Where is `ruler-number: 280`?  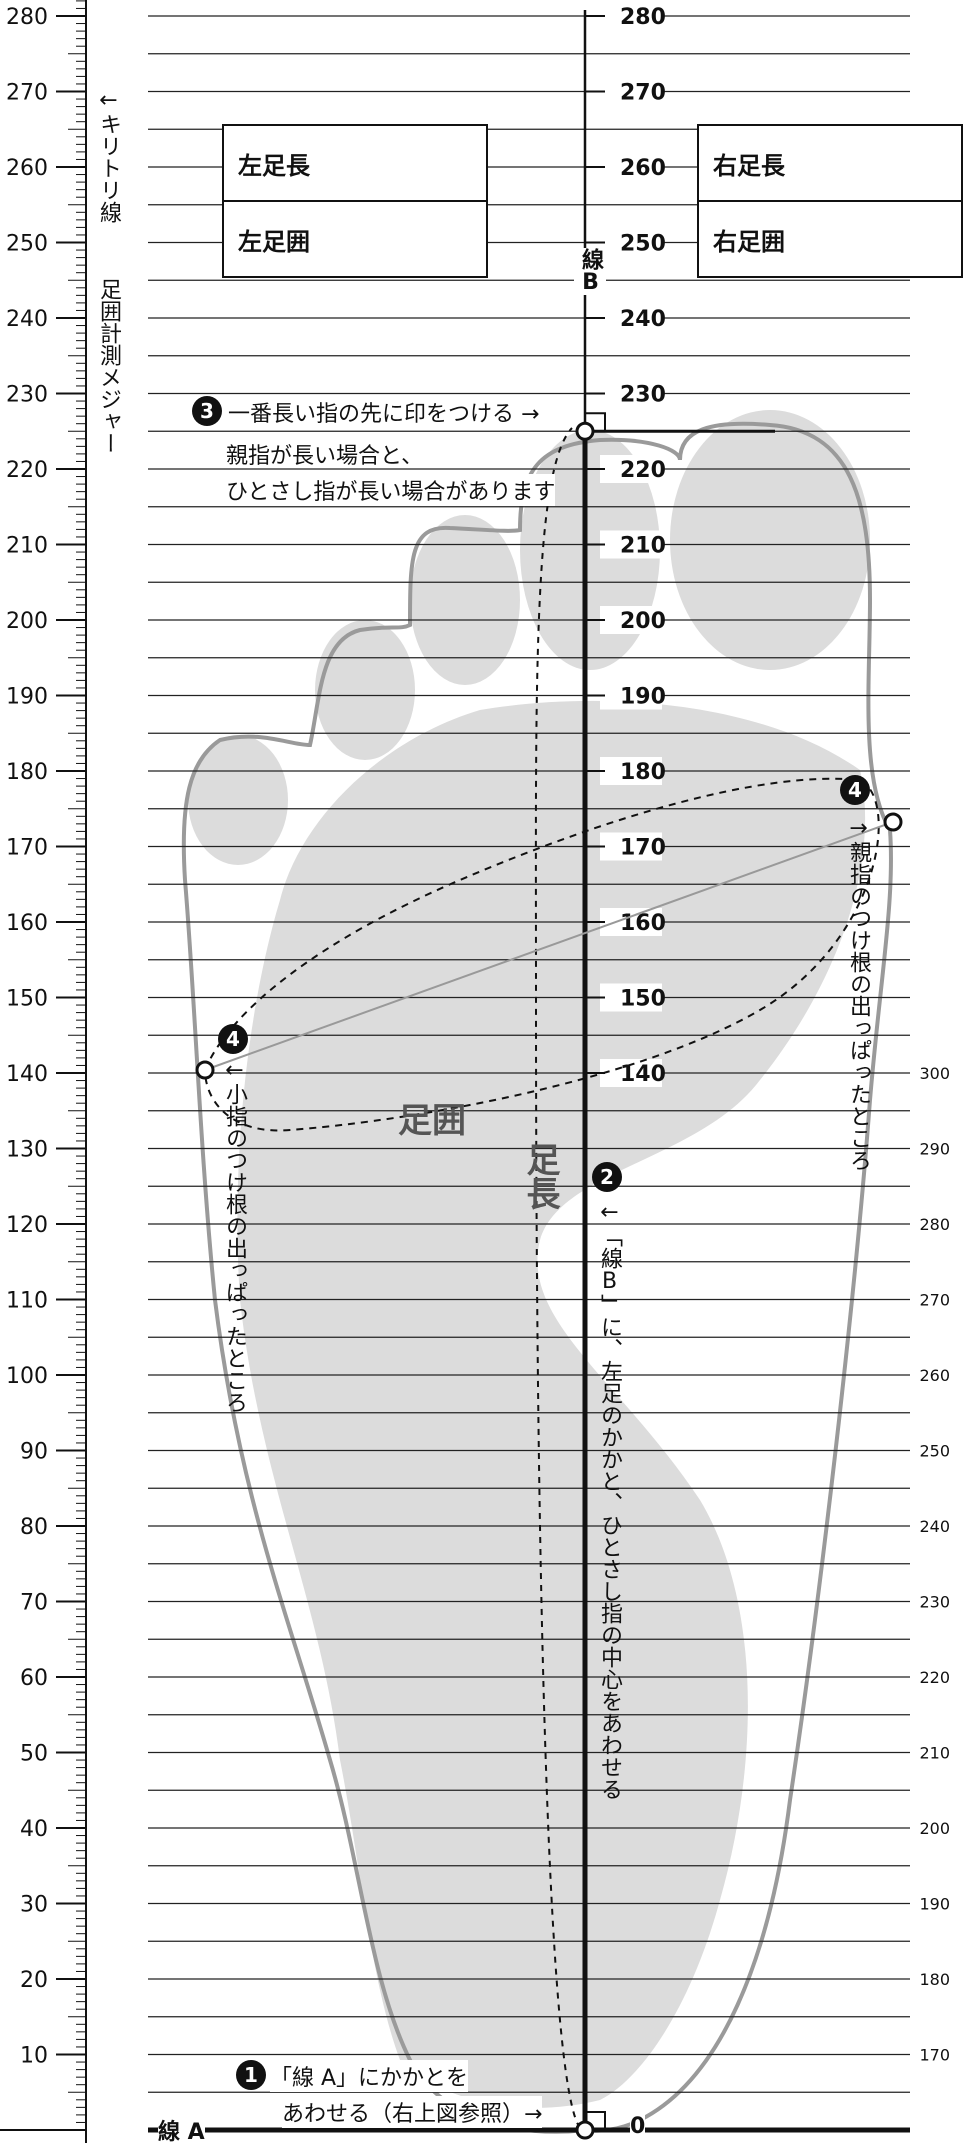 ruler-number: 280 is located at coordinates (27, 17).